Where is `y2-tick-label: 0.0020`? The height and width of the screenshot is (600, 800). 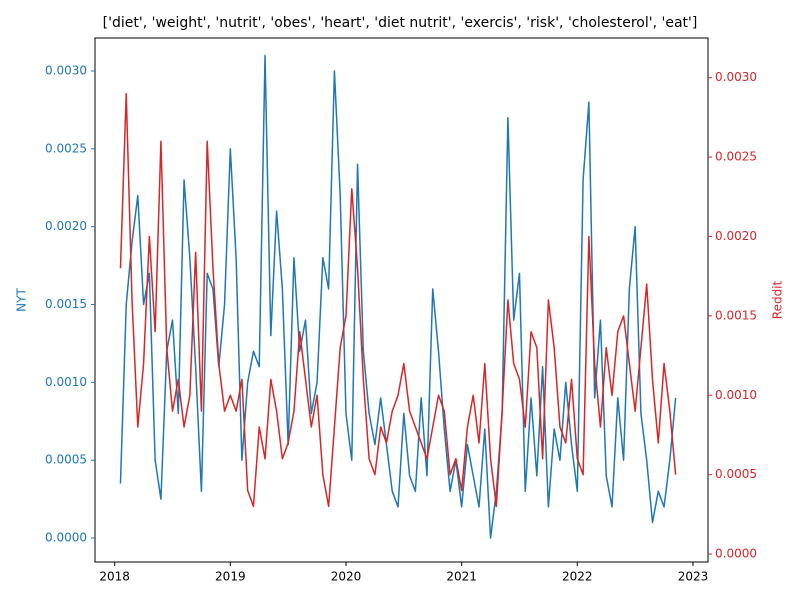 y2-tick-label: 0.0020 is located at coordinates (736, 236).